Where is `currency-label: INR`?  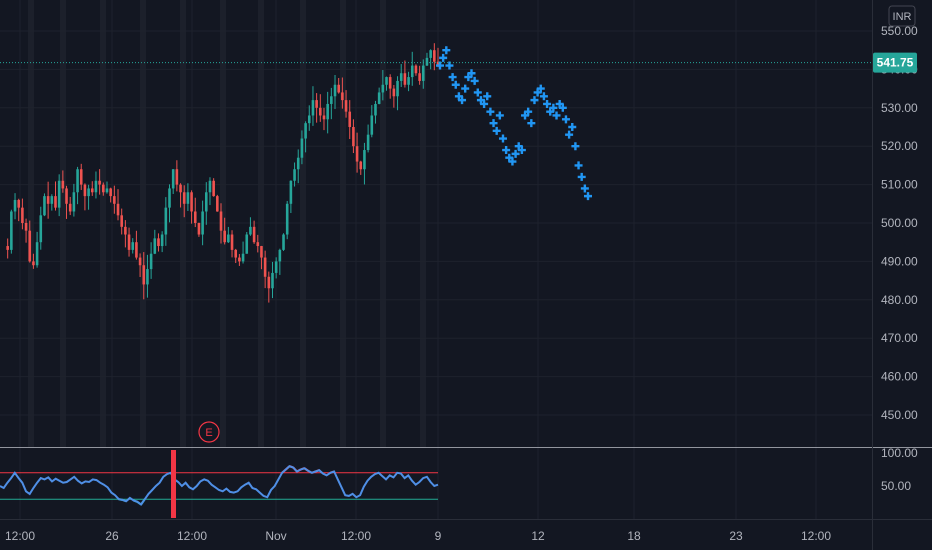 currency-label: INR is located at coordinates (902, 17).